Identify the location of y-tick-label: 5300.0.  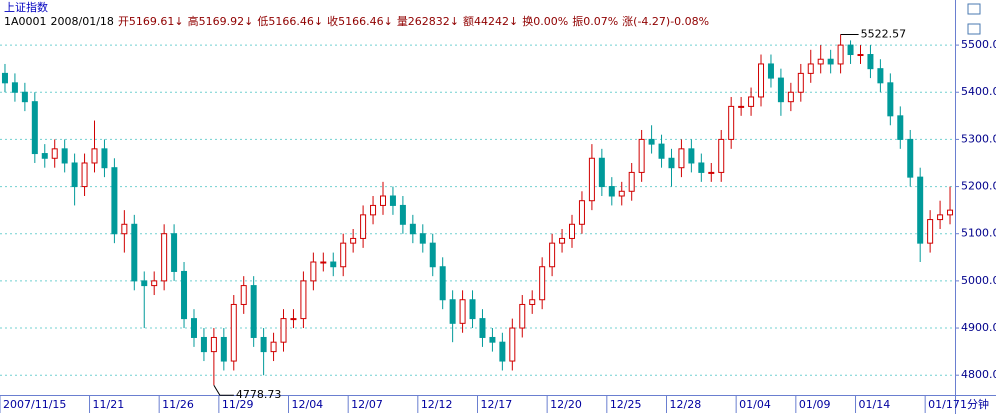
(978, 138).